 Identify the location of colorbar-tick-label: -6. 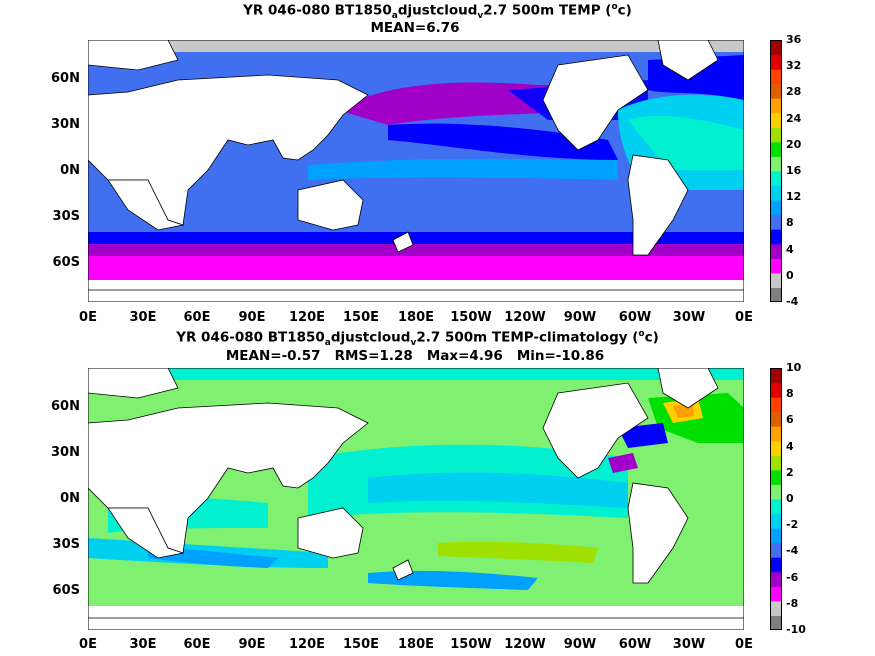
(792, 577).